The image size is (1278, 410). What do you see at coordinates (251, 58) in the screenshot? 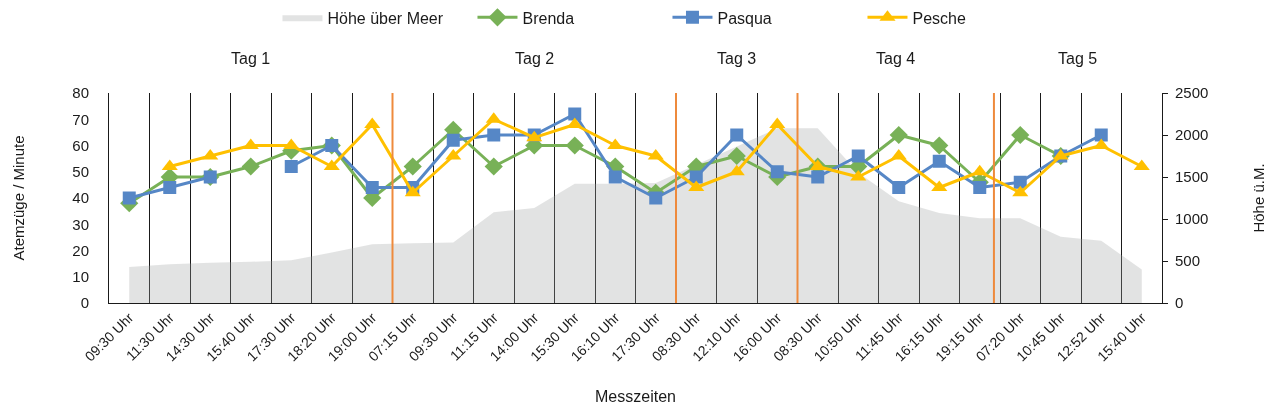
I see `text: Tag 1` at bounding box center [251, 58].